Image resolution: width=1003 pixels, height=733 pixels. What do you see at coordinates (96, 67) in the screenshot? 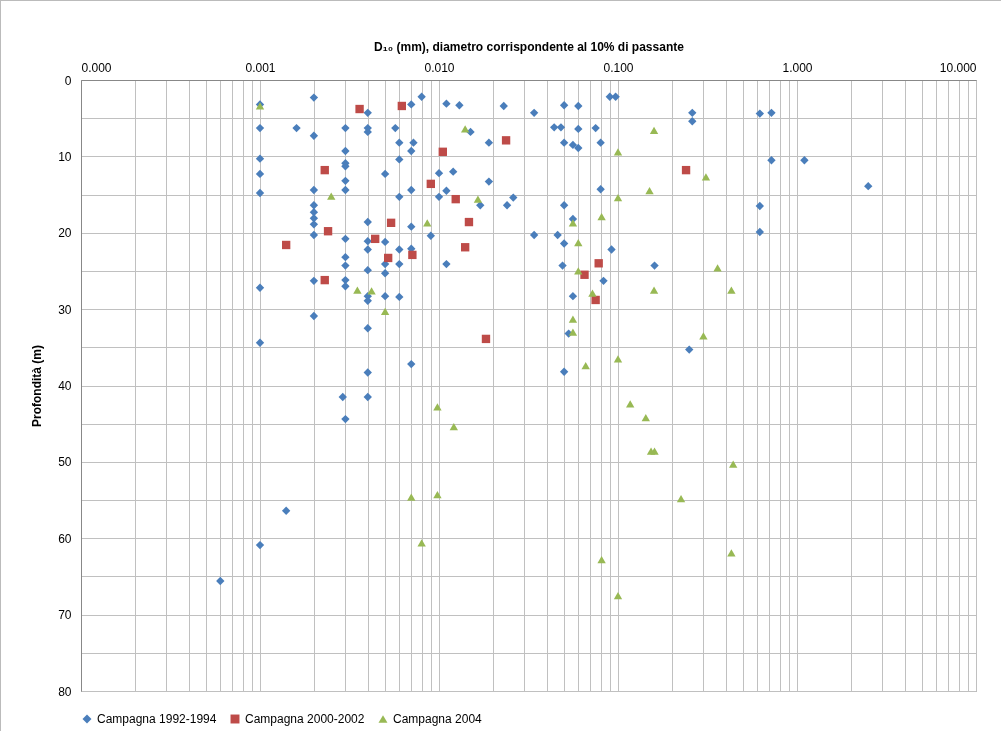
I see `x-tick-label: 0.000` at bounding box center [96, 67].